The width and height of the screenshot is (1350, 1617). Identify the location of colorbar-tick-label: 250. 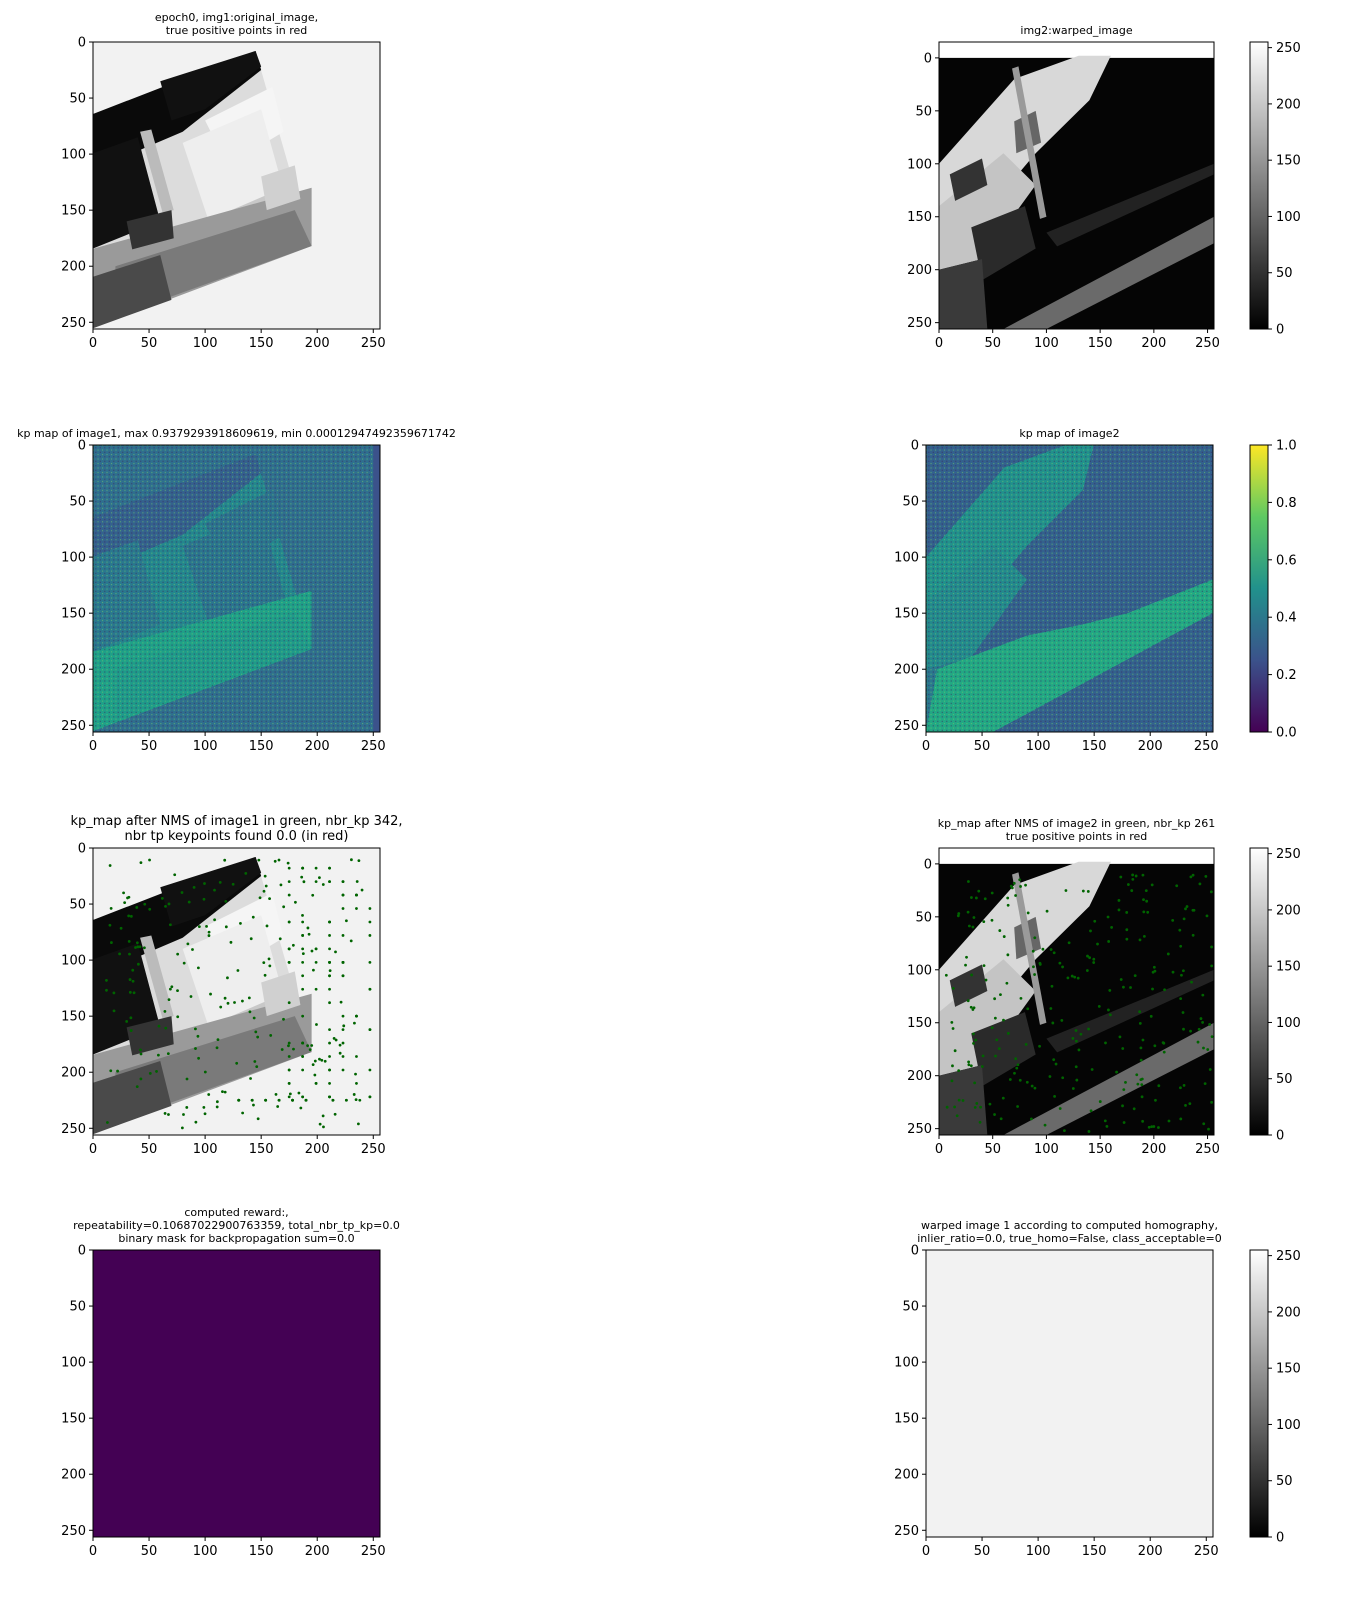
(1288, 854).